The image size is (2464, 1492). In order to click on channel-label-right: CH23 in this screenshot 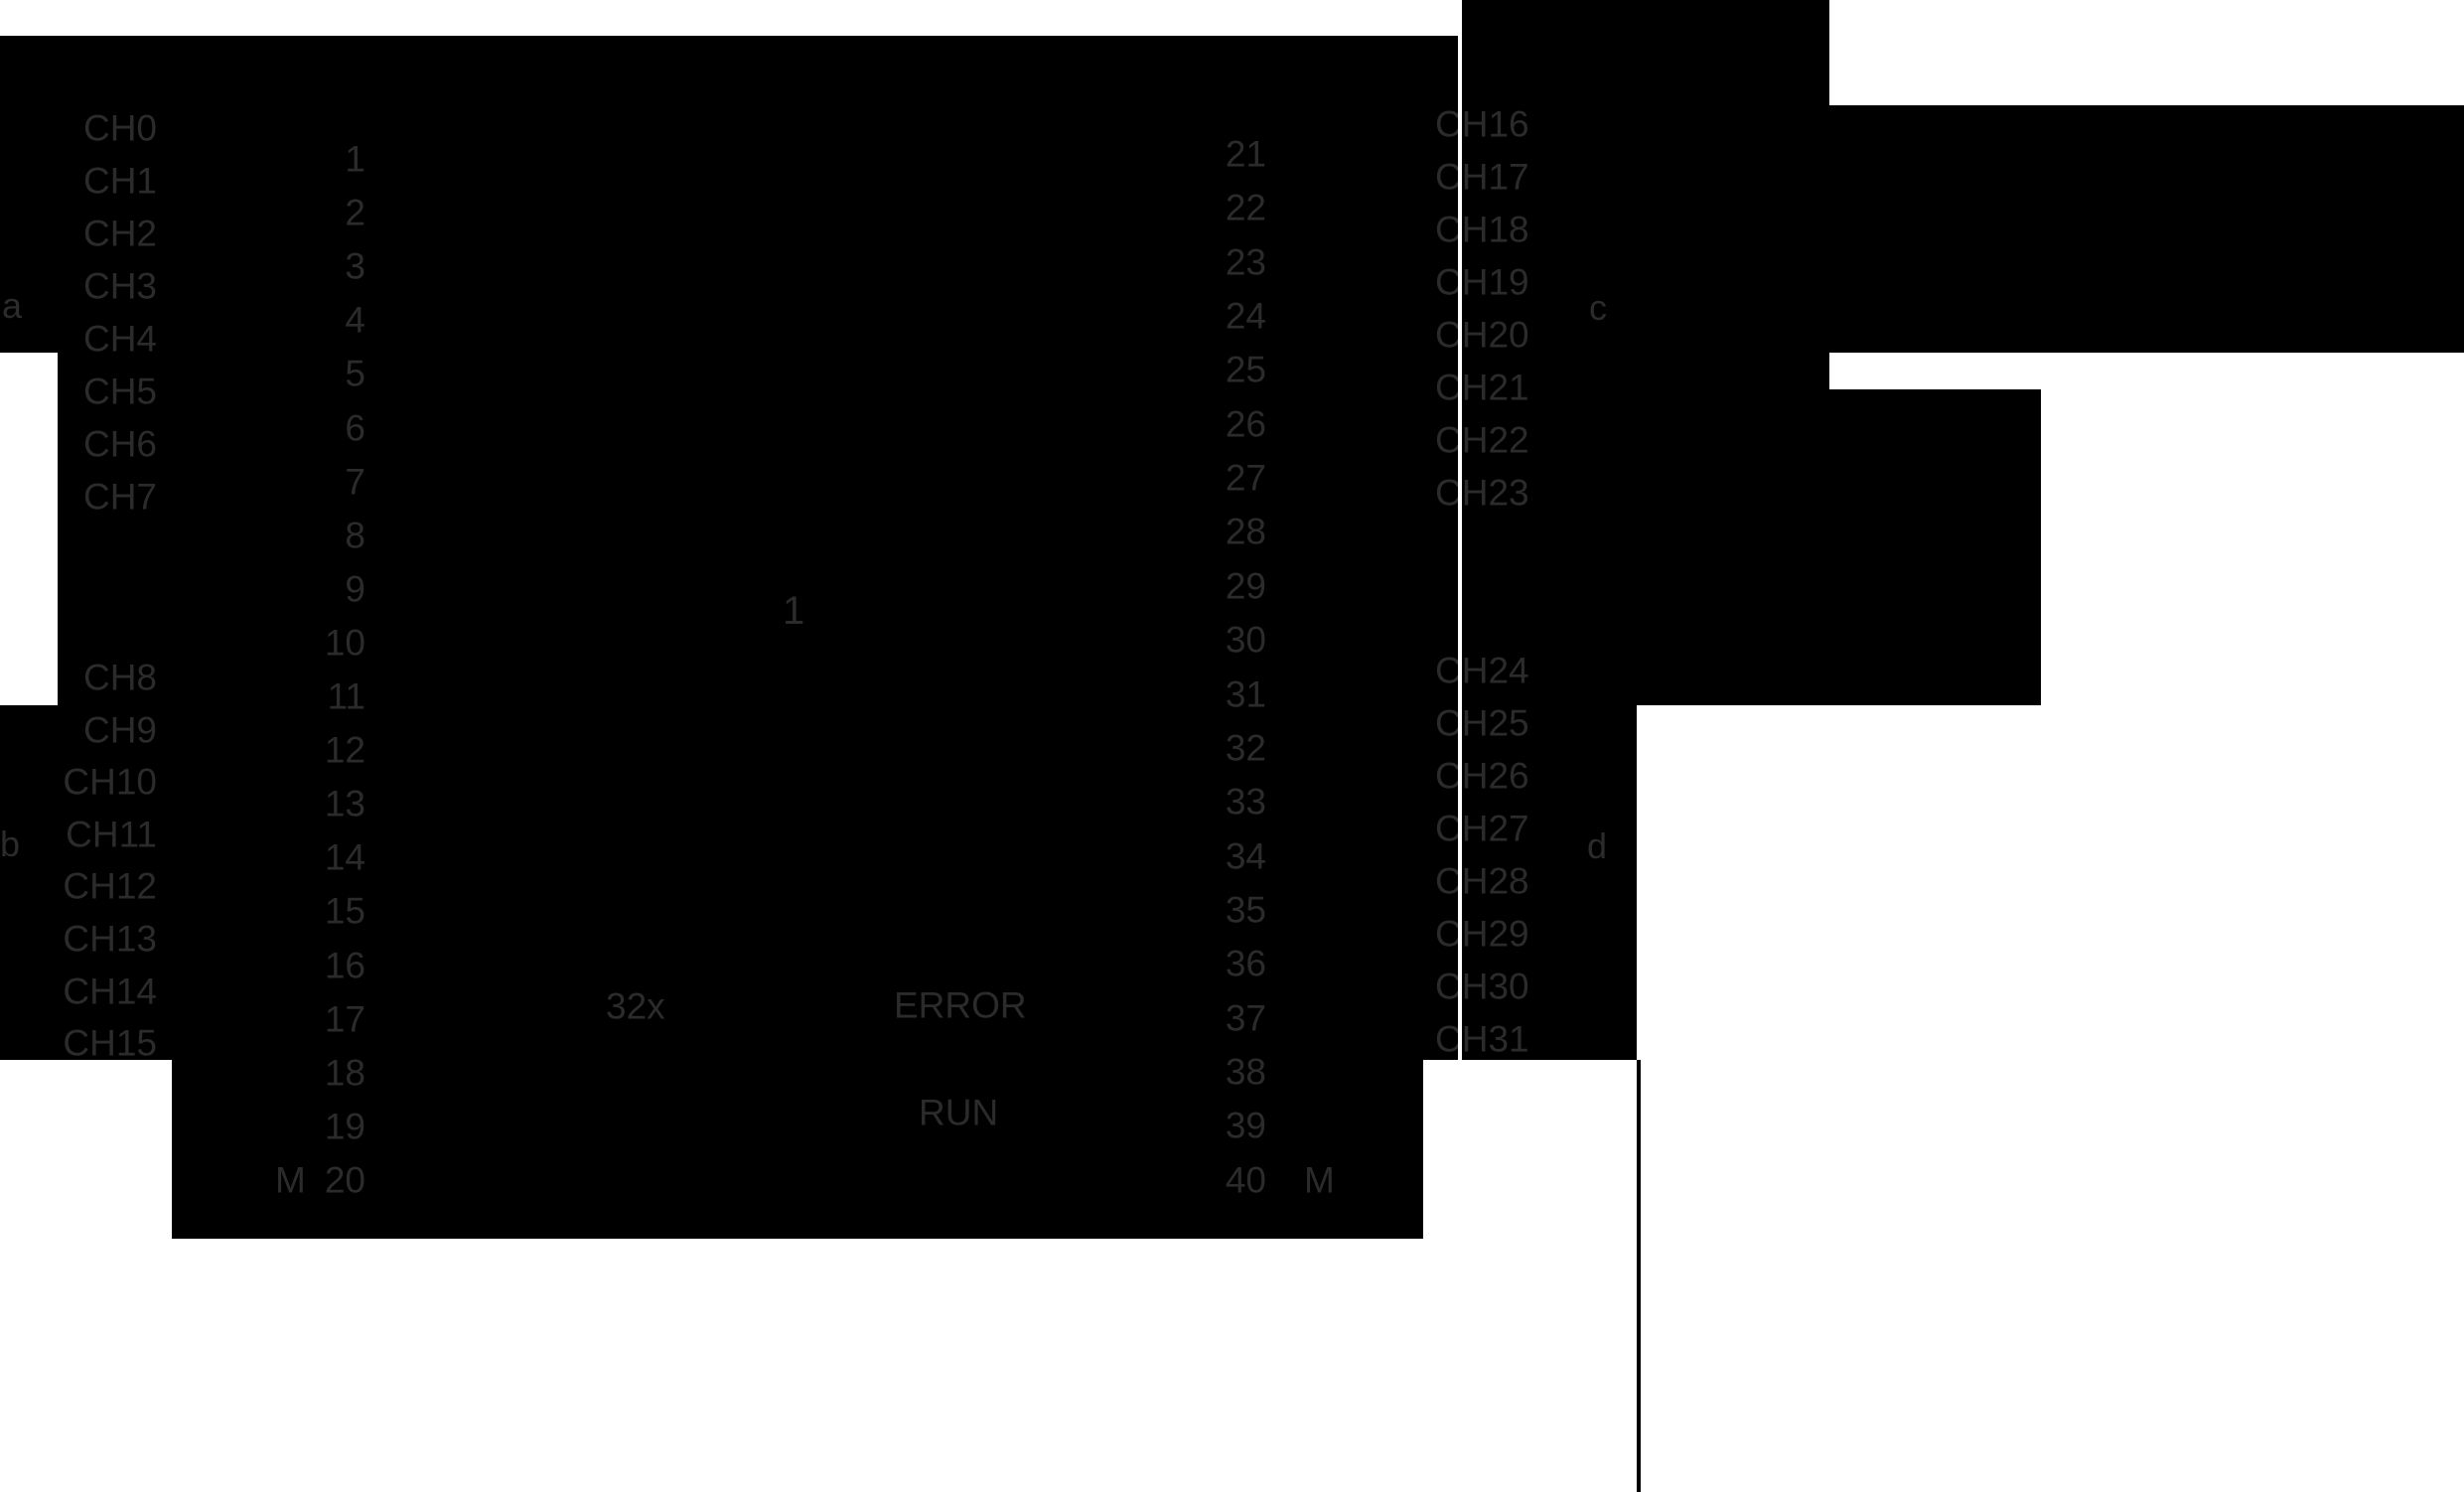, I will do `click(1482, 493)`.